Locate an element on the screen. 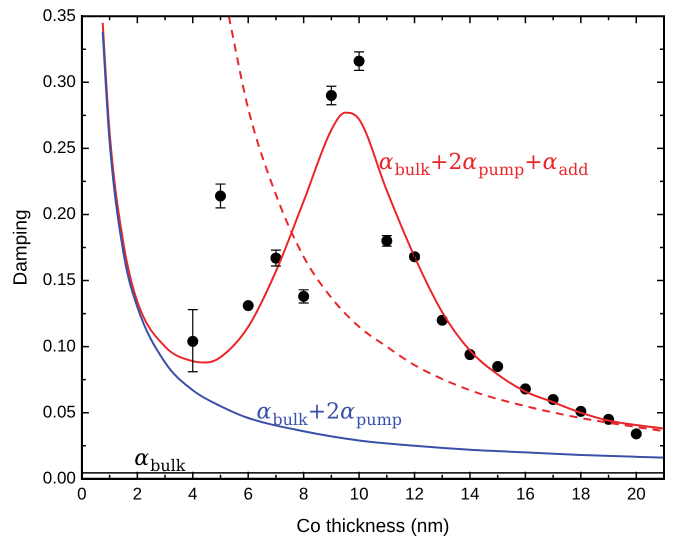  x-tick-label: 0 is located at coordinates (82, 494).